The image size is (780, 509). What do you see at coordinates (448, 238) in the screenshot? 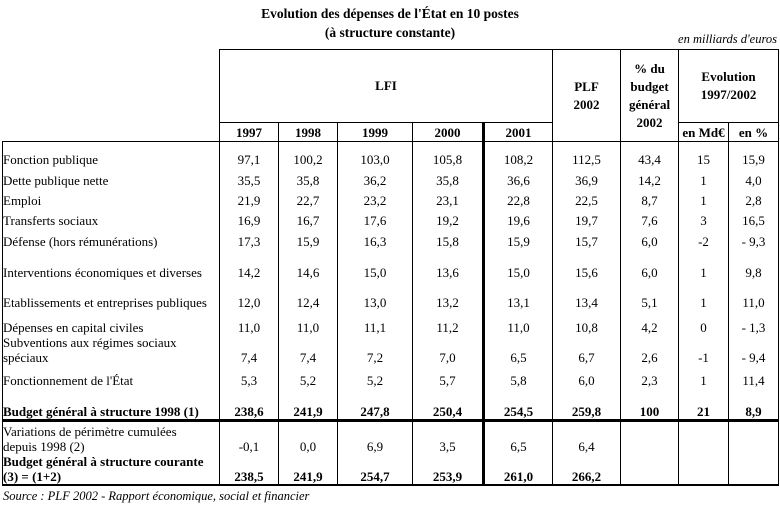
I see `cell-value: 15,8` at bounding box center [448, 238].